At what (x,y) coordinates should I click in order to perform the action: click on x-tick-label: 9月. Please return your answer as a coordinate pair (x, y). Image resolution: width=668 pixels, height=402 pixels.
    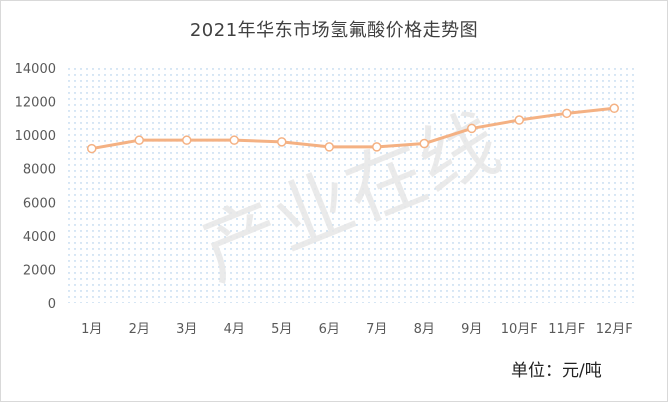
    Looking at the image, I should click on (471, 329).